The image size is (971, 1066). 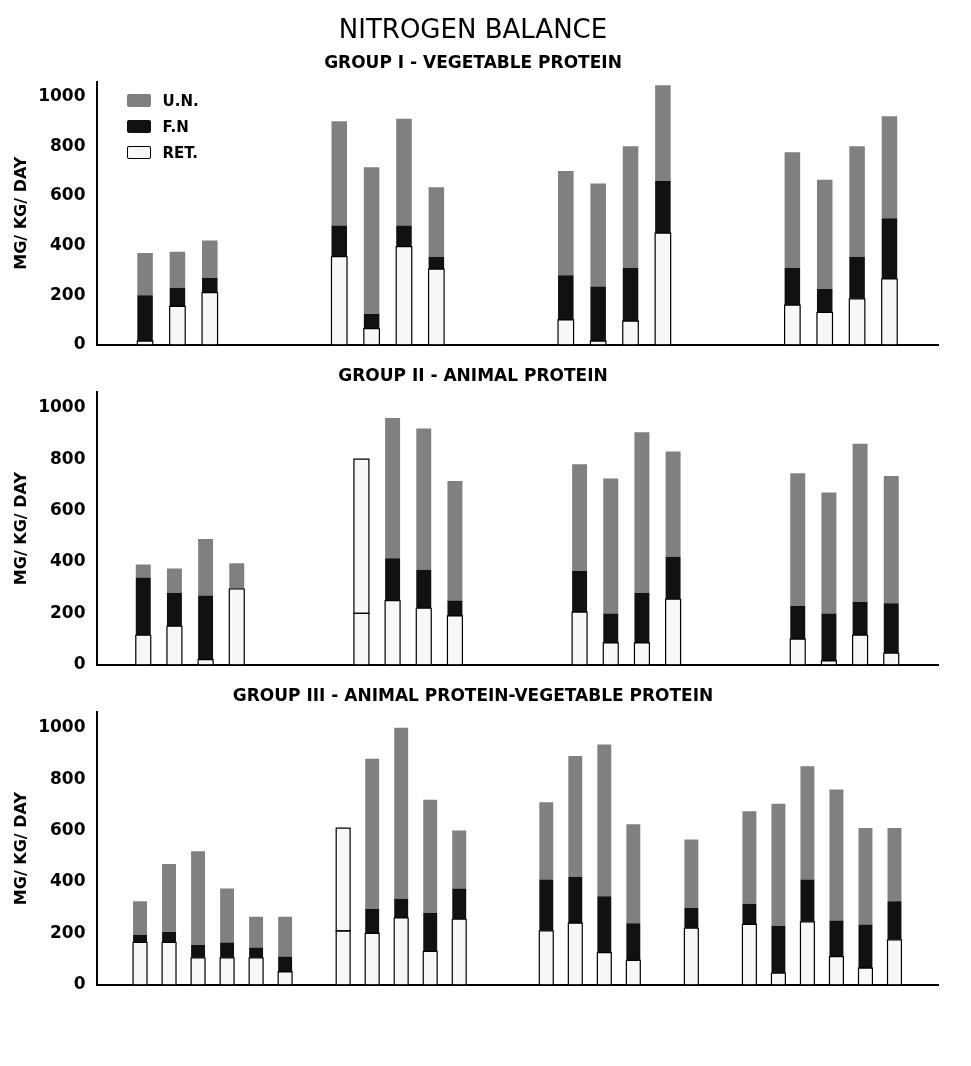 I want to click on chart-title: GROUP II - ANIMAL PROTEIN, so click(x=473, y=374).